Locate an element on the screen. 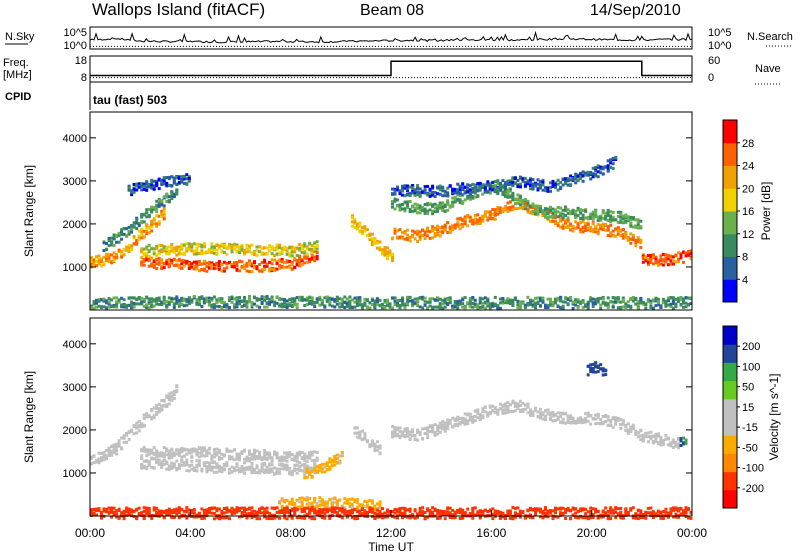 This screenshot has height=554, width=800. noise-left-tick-top: 10^5 is located at coordinates (75, 33).